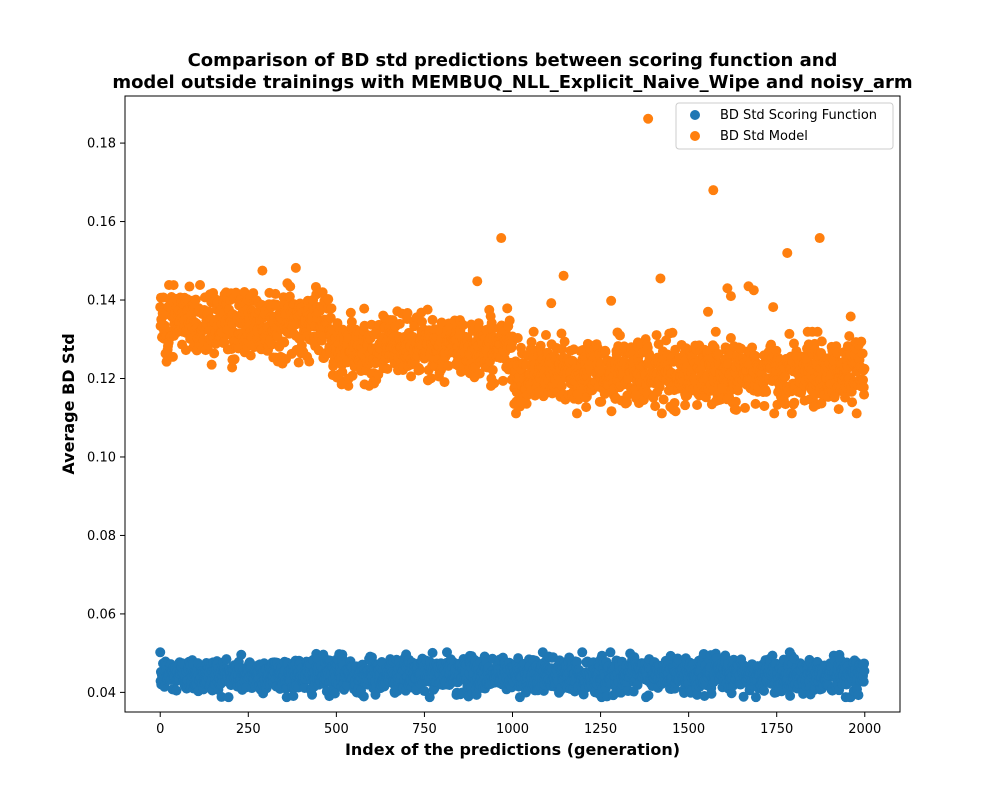  Describe the element at coordinates (101, 536) in the screenshot. I see `y-tick-label: 0.08` at that location.